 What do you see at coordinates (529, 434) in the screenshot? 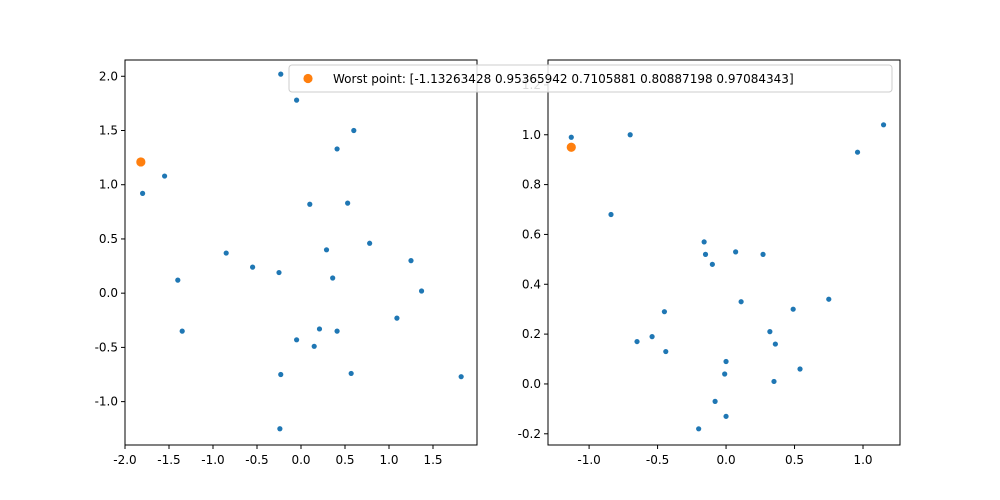
I see `y-tick-label: -0.2` at bounding box center [529, 434].